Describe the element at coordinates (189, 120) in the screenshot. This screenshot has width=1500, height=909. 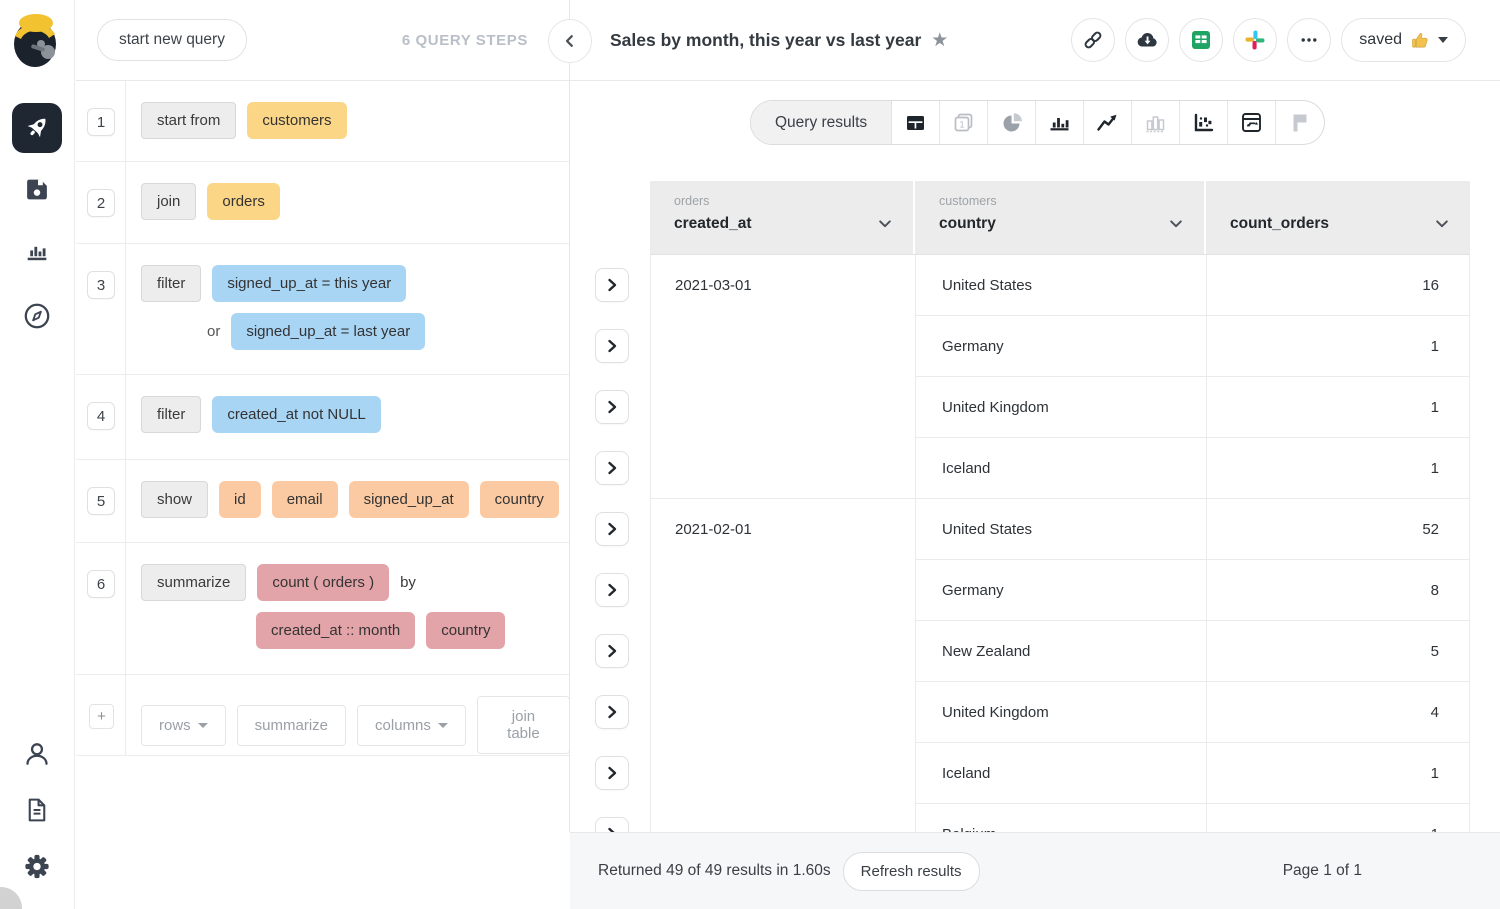
I see `step-action-start-from: start from` at that location.